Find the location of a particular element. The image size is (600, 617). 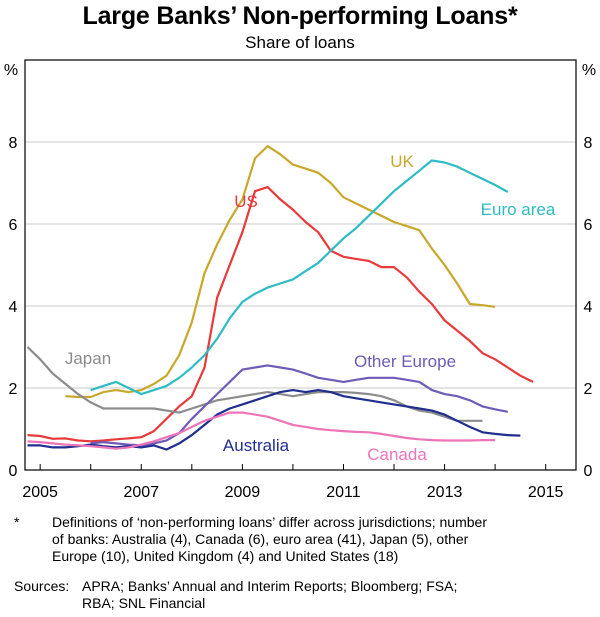

x-tick-label: 2007 is located at coordinates (141, 492).